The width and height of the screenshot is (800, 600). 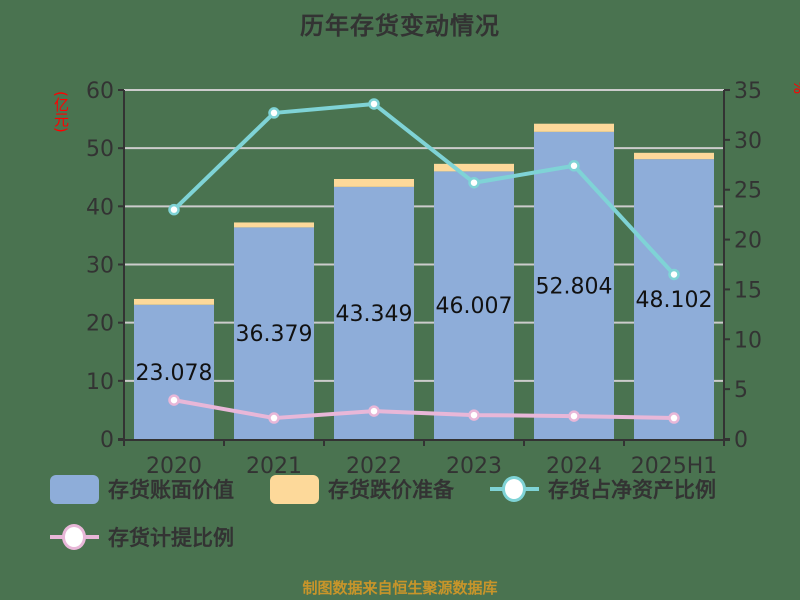 I want to click on legend-item-provision-ratio: 存货计提比例, so click(x=142, y=537).